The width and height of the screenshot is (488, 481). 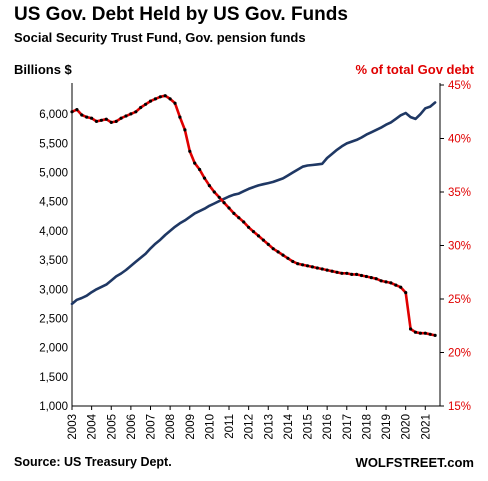 I want to click on y-left-tick-label: 4,500, so click(x=53, y=203).